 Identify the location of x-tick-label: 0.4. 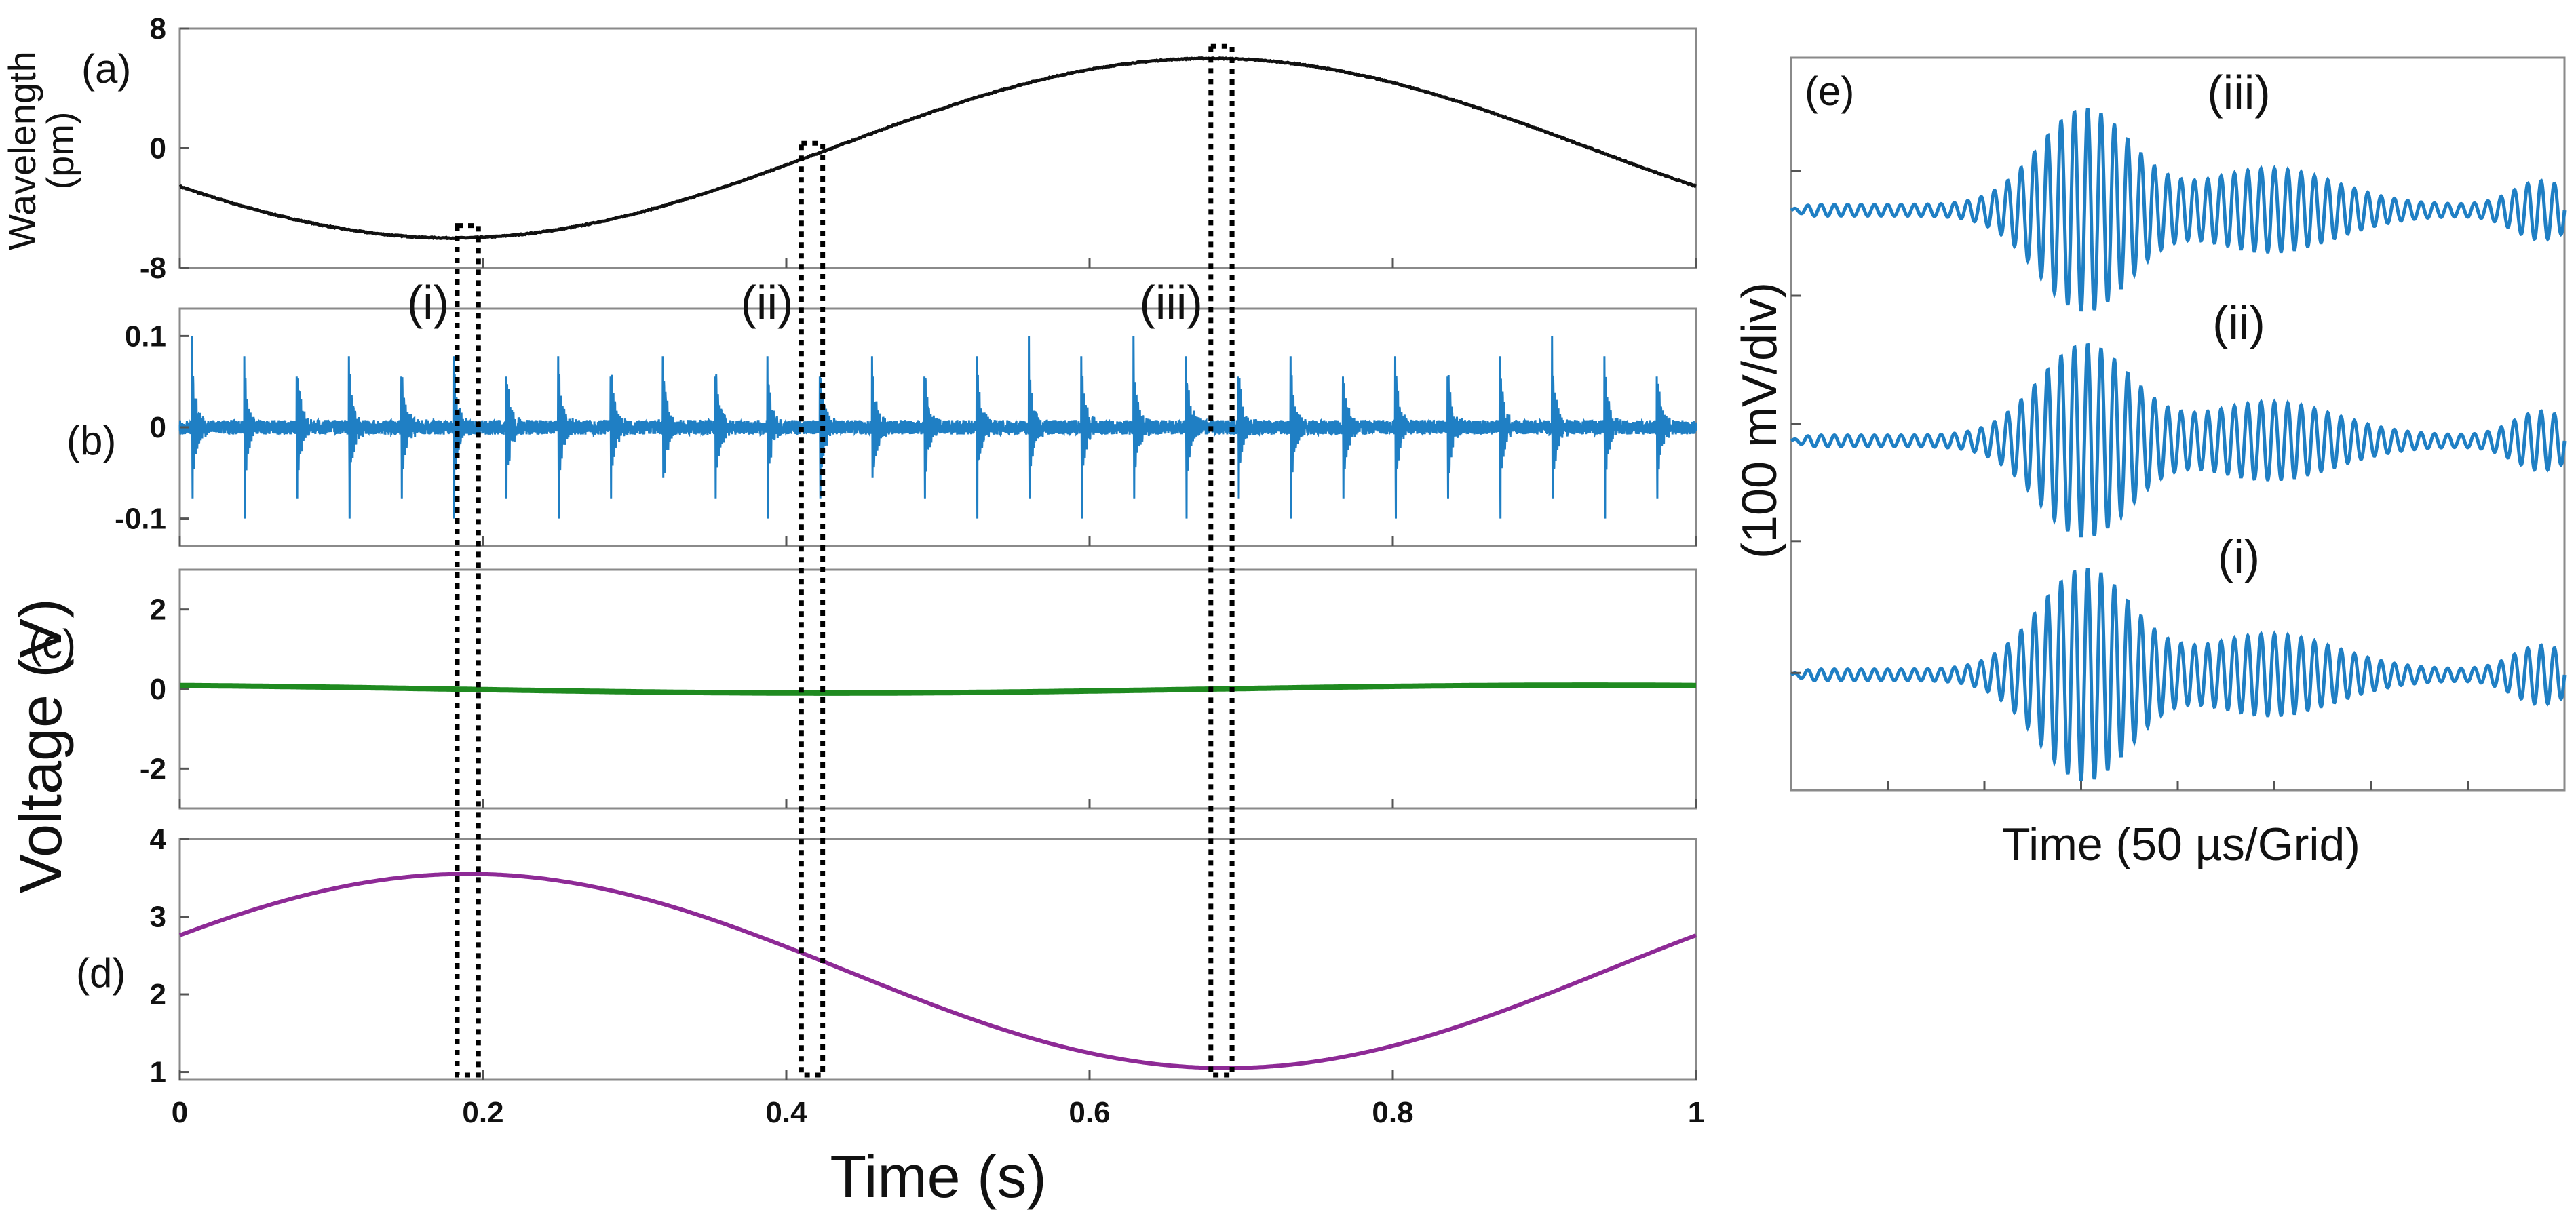
(786, 1112).